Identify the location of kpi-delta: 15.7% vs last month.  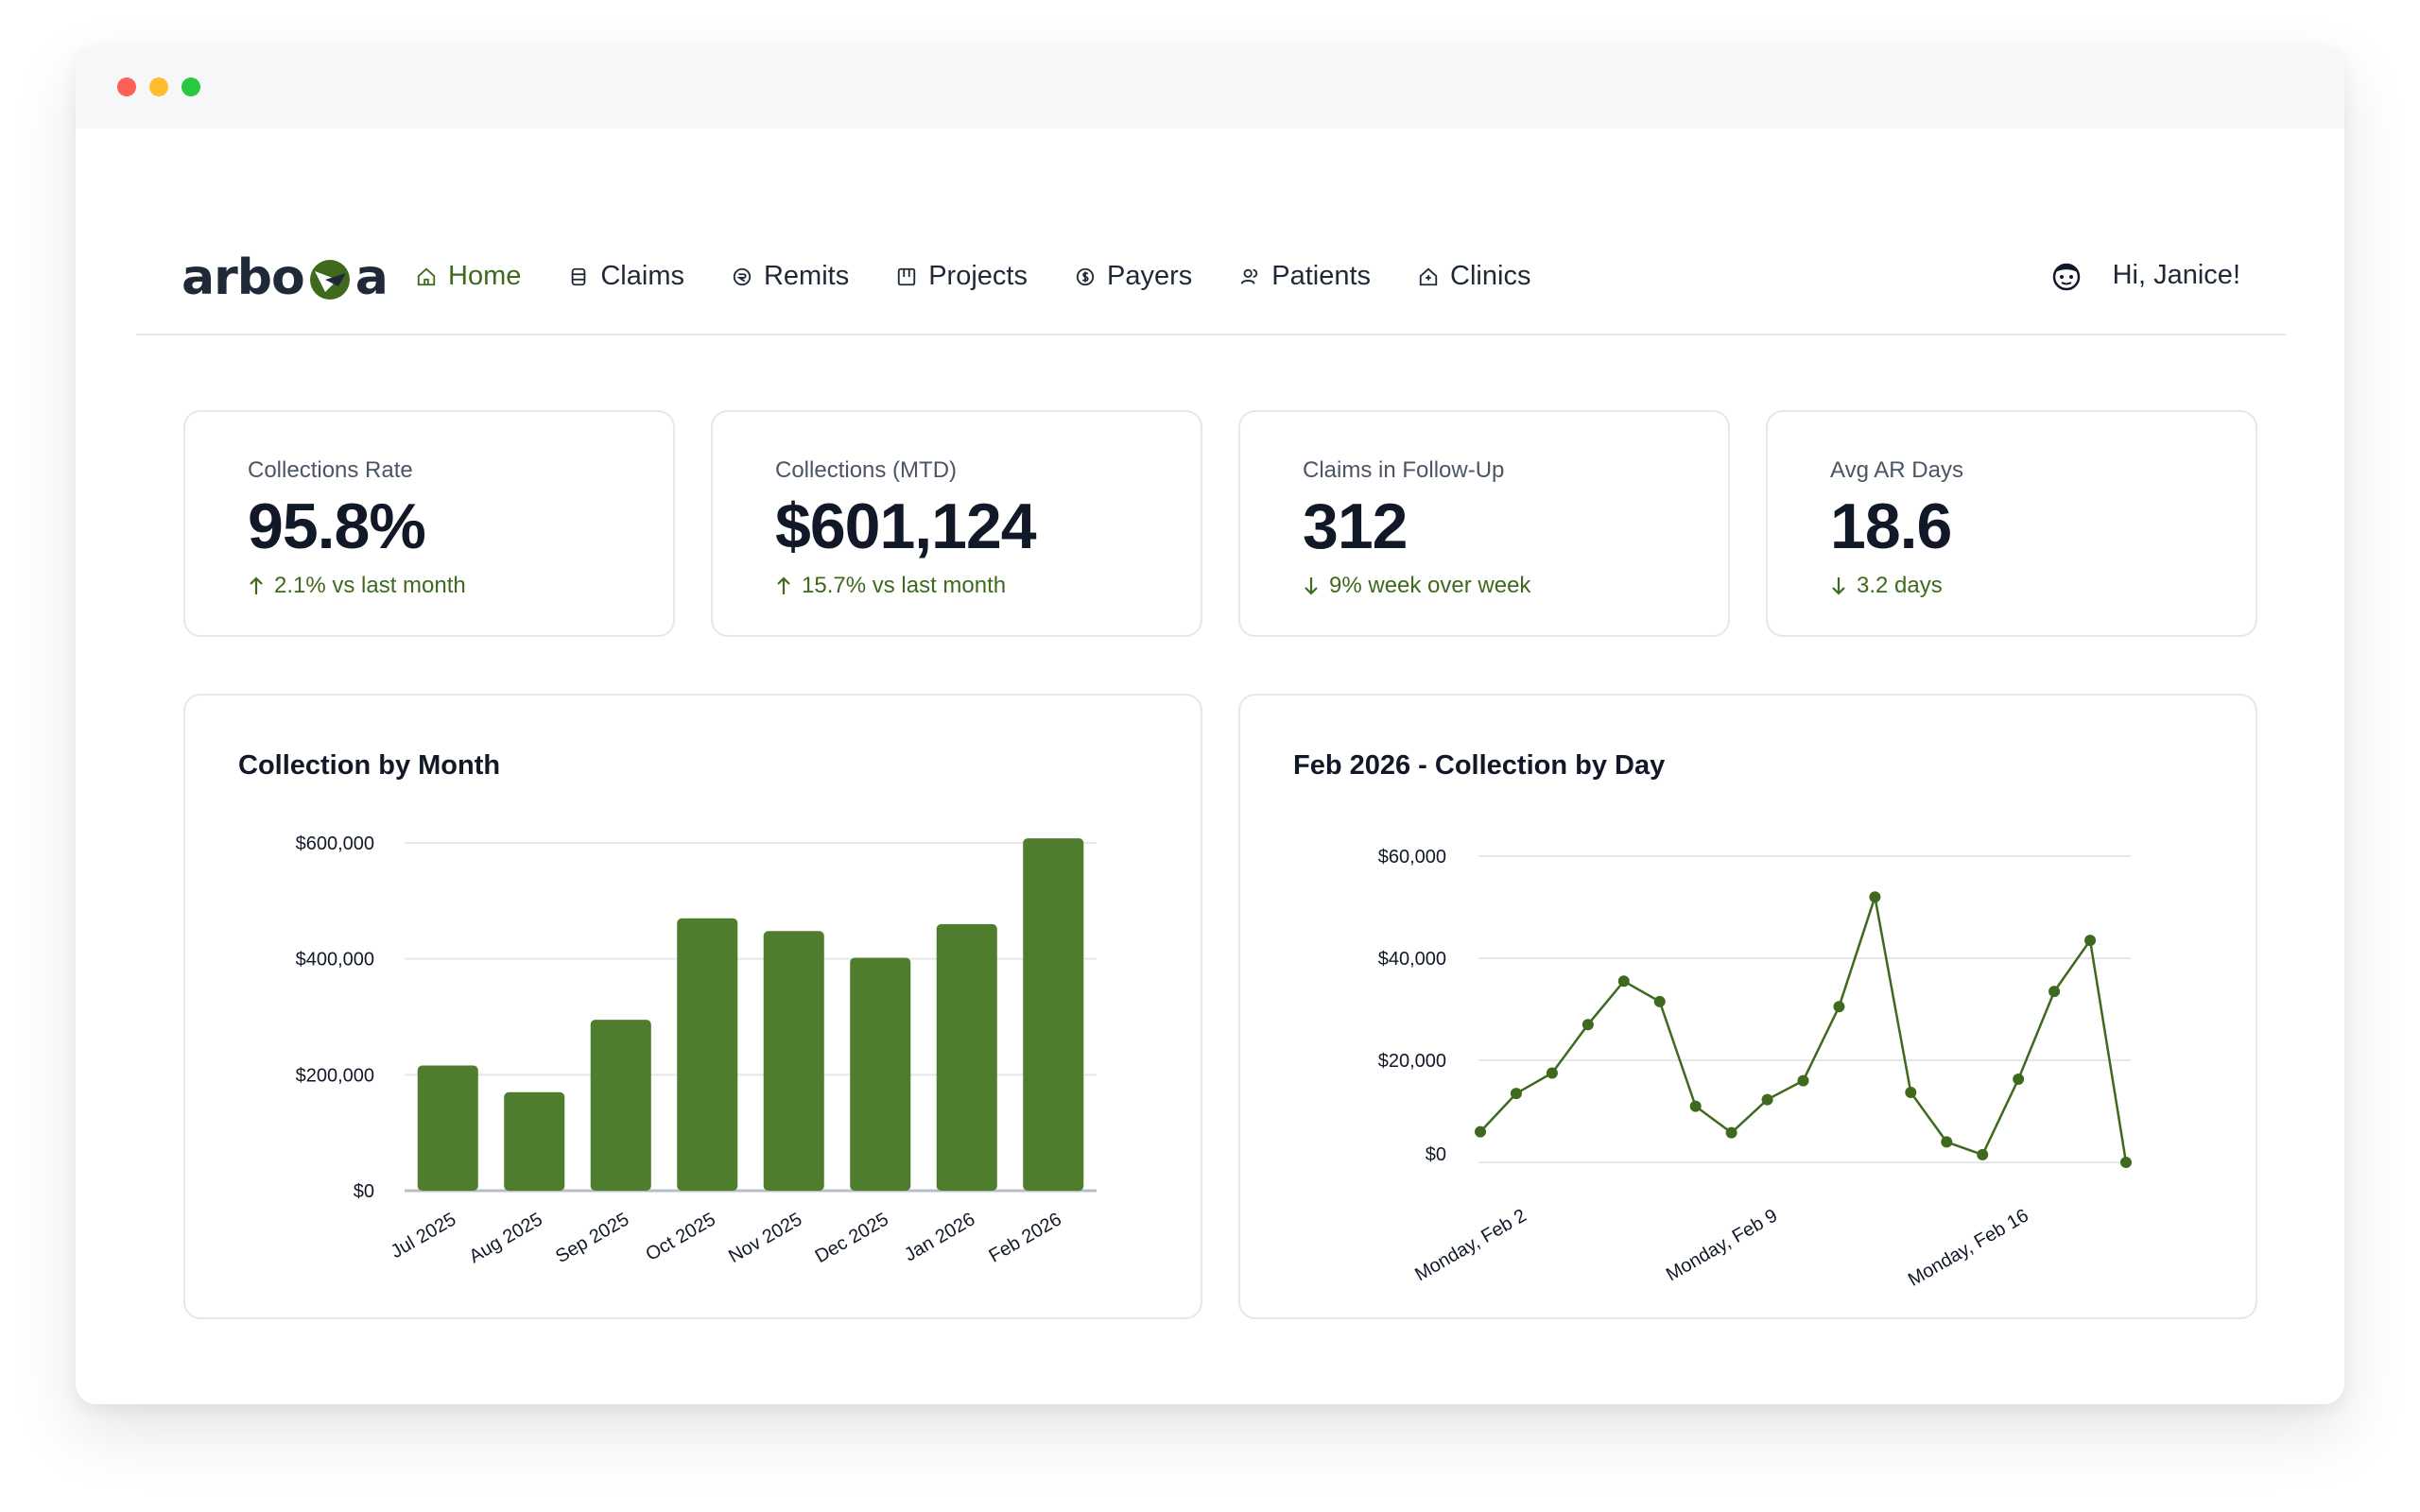
(890, 586).